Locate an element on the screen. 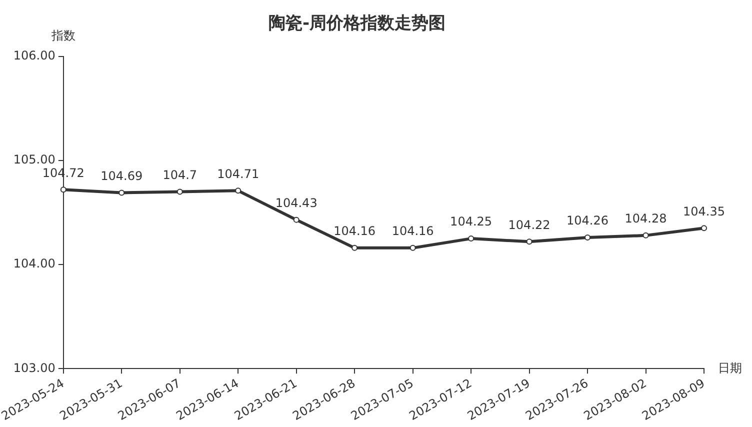 Image resolution: width=752 pixels, height=427 pixels. y-tick-label: 104.00 is located at coordinates (34, 263).